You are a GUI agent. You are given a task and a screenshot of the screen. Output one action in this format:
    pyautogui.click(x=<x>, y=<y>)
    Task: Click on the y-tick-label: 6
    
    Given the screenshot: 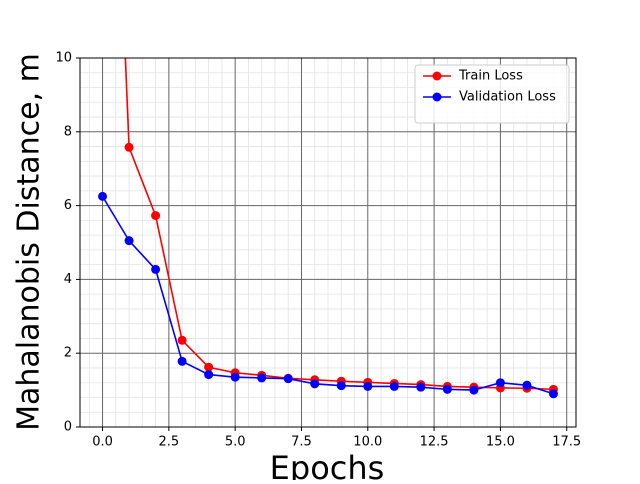 What is the action you would take?
    pyautogui.click(x=68, y=205)
    